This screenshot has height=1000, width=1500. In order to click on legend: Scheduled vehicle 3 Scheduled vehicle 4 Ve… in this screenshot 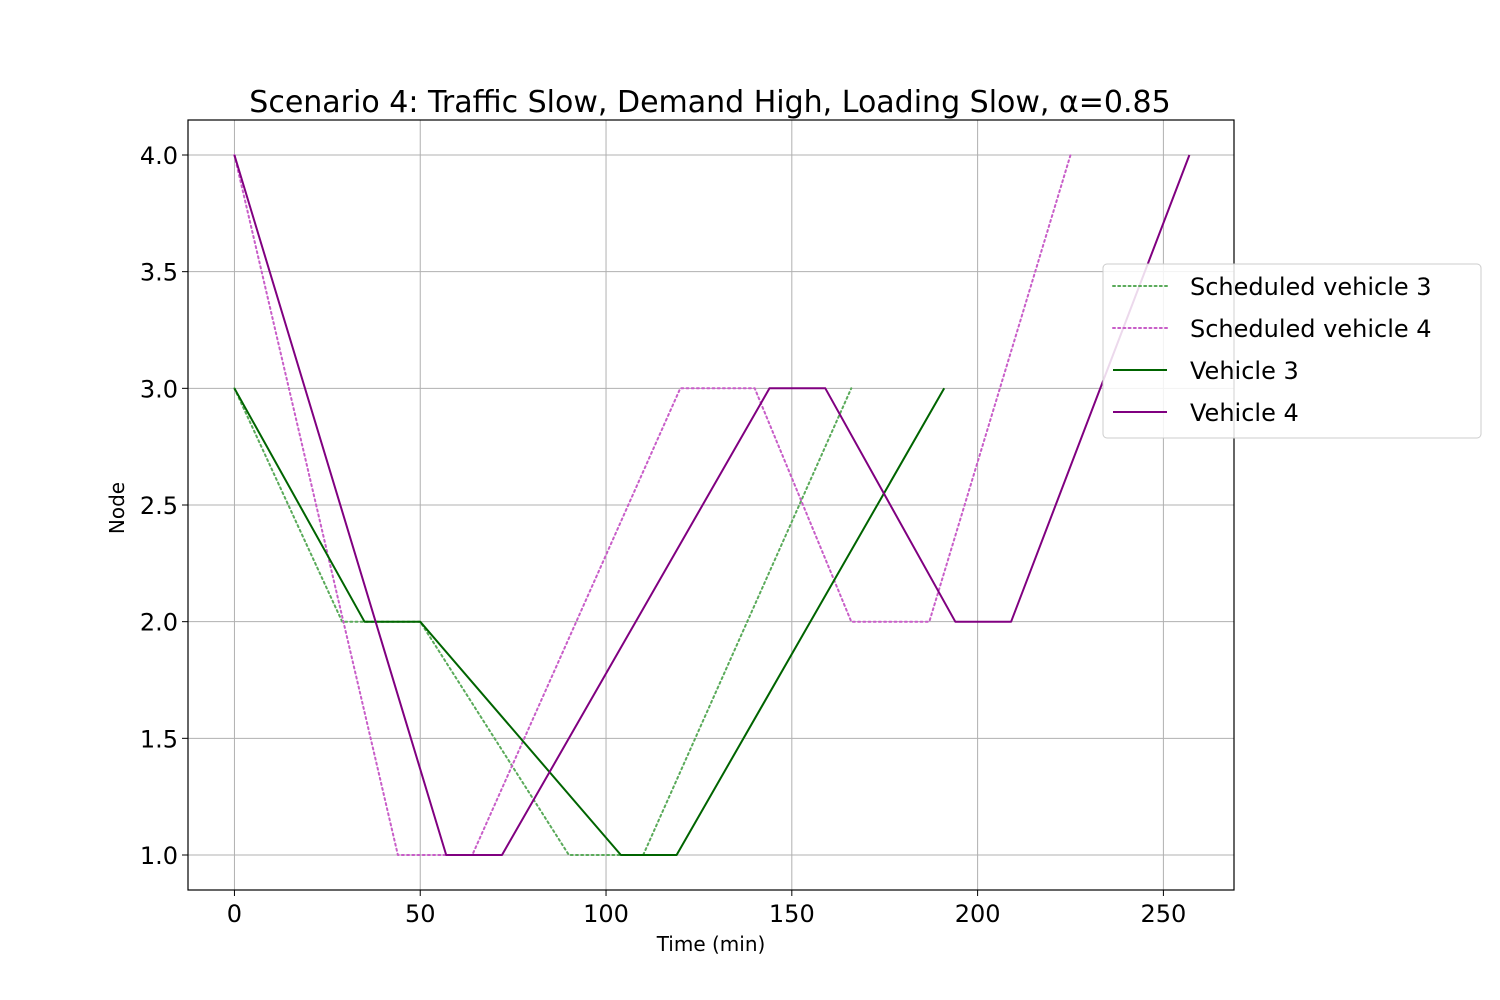, I will do `click(1292, 351)`.